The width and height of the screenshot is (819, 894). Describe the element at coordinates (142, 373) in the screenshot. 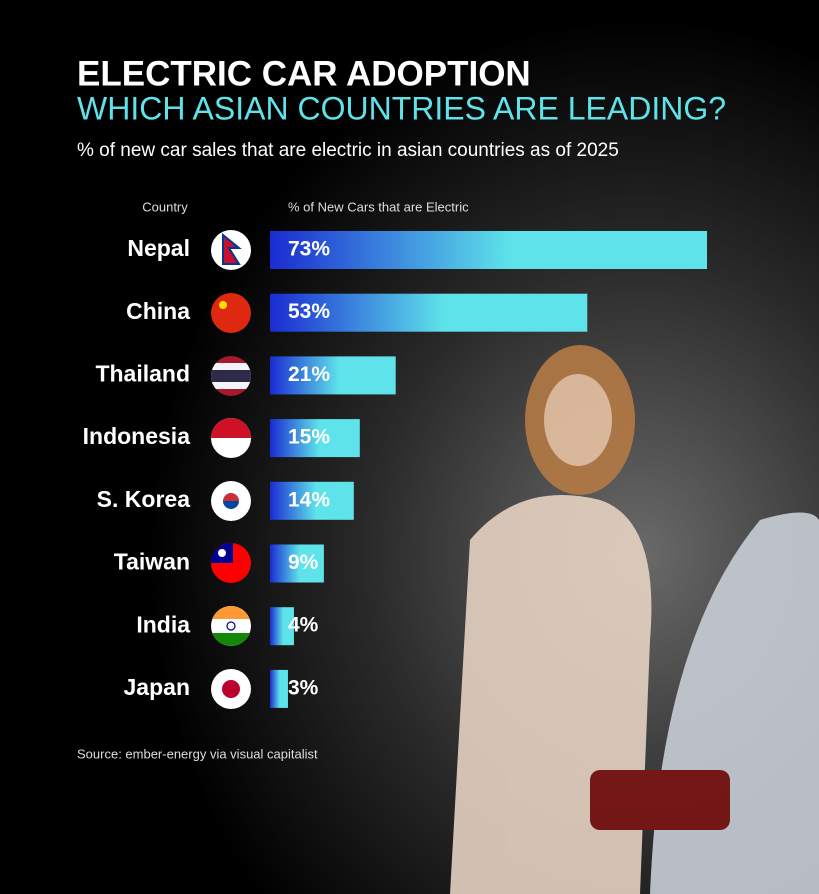

I see `category-label: Thailand` at that location.